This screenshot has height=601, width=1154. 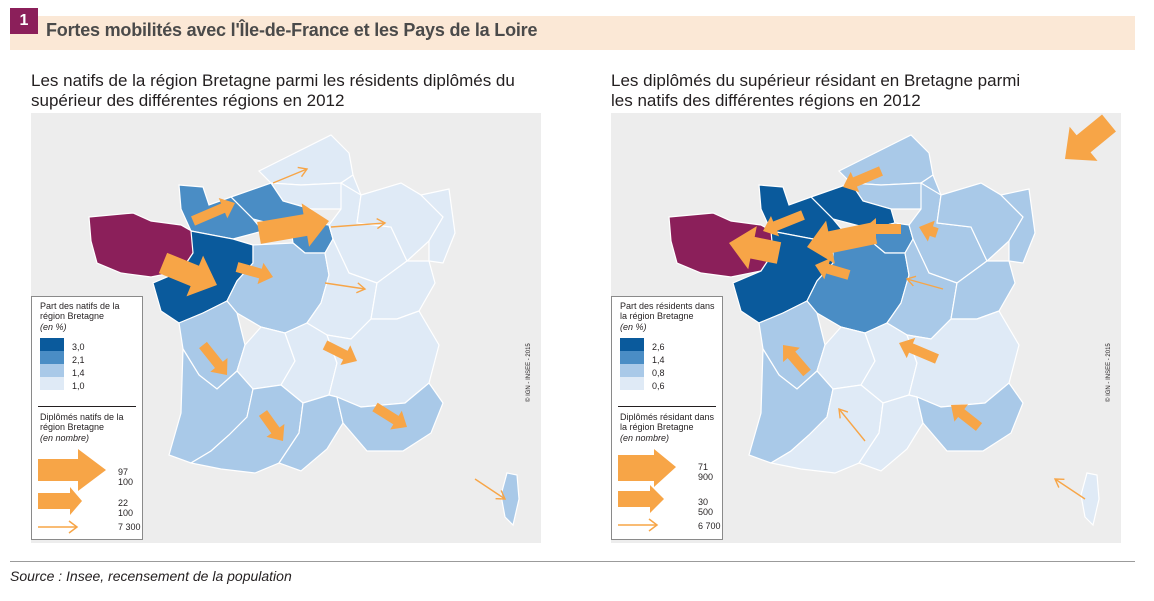 I want to click on legend-threshold: 0,8, so click(x=658, y=373).